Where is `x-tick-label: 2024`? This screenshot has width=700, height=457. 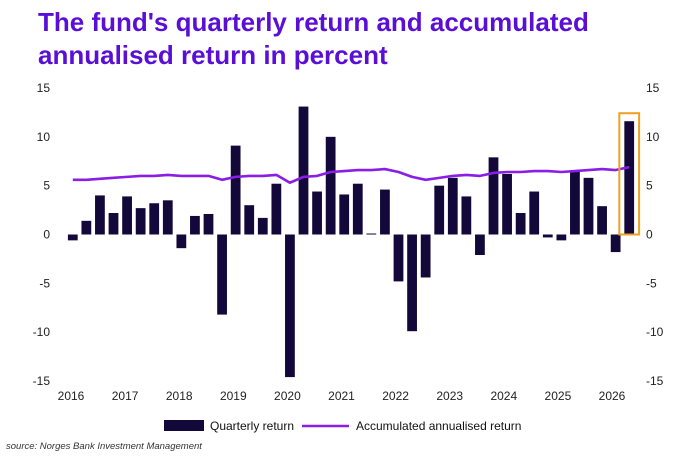 x-tick-label: 2024 is located at coordinates (503, 396).